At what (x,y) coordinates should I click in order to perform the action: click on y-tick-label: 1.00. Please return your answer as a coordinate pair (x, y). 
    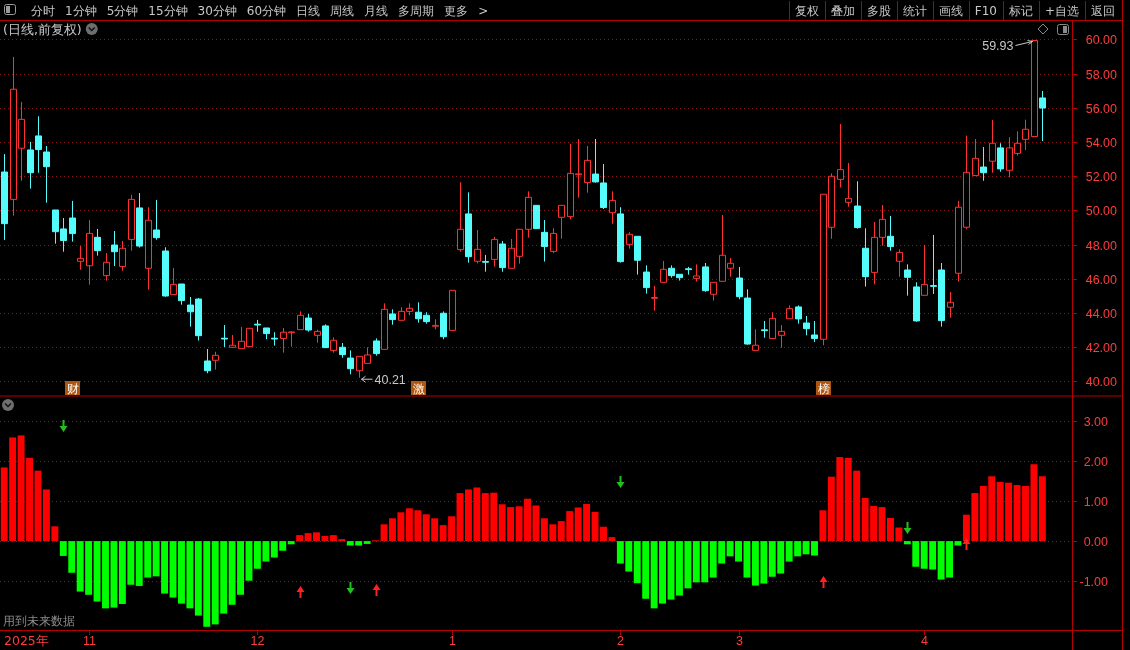
    Looking at the image, I should click on (1096, 502).